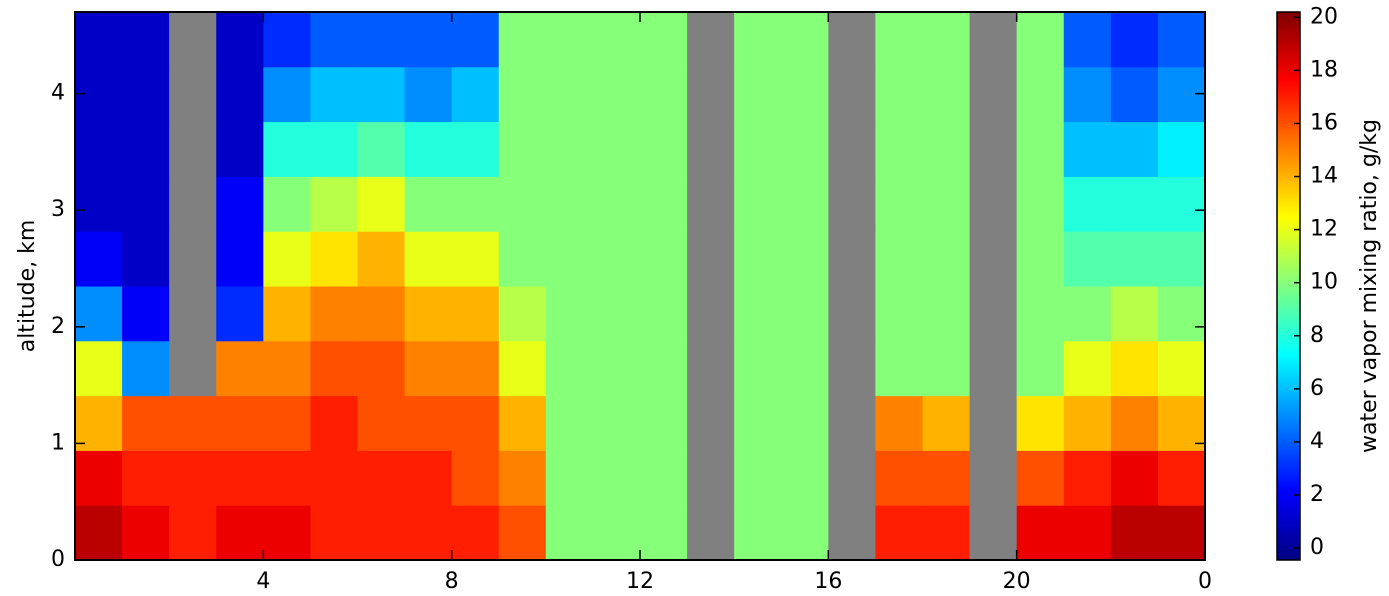 The height and width of the screenshot is (596, 1389). Describe the element at coordinates (1324, 122) in the screenshot. I see `colorbar-tick-label: 16` at that location.